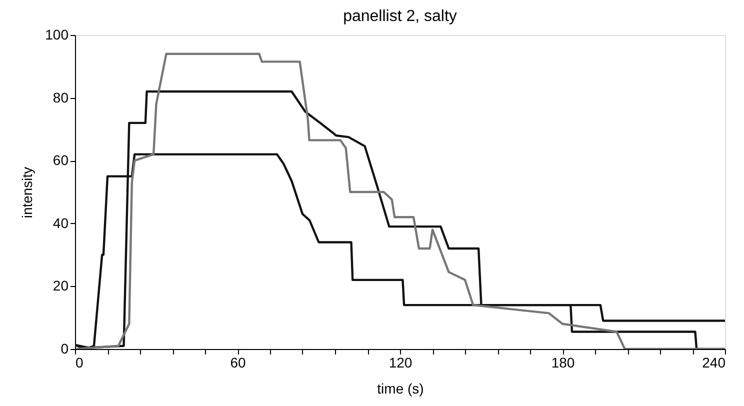 This screenshot has height=406, width=744. Describe the element at coordinates (80, 362) in the screenshot. I see `x-tick-label: 0` at that location.